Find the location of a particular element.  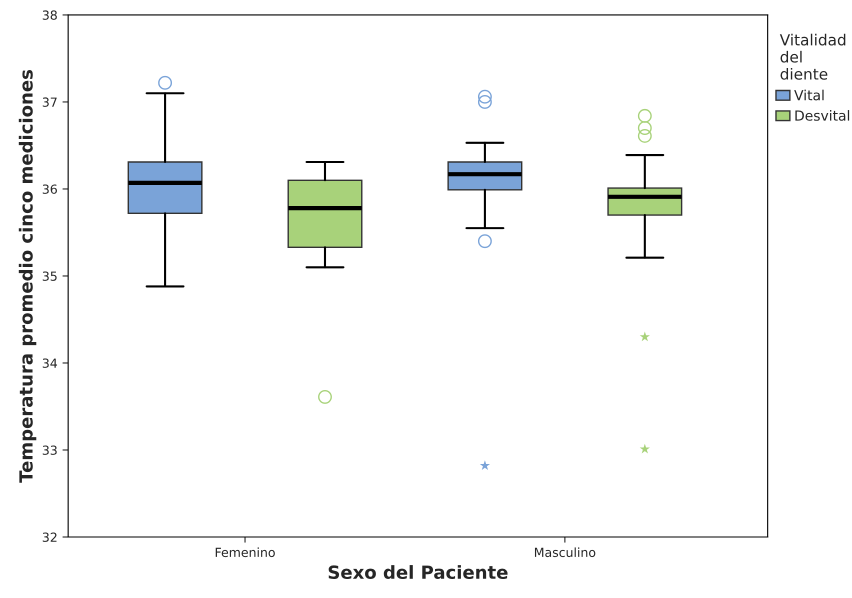

y-tick-label: 33 is located at coordinates (49, 450).